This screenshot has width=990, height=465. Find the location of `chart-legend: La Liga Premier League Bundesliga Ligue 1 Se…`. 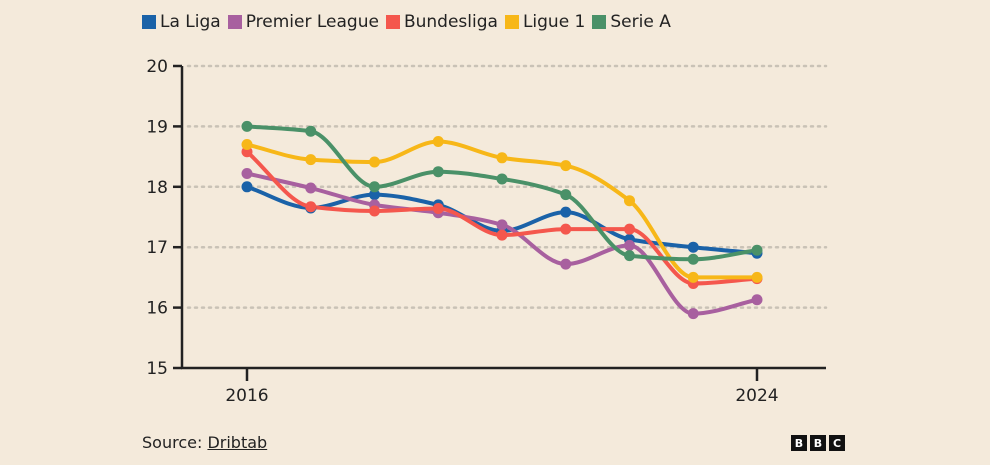

chart-legend: La Liga Premier League Bundesliga Ligue 1 Se… is located at coordinates (410, 22).